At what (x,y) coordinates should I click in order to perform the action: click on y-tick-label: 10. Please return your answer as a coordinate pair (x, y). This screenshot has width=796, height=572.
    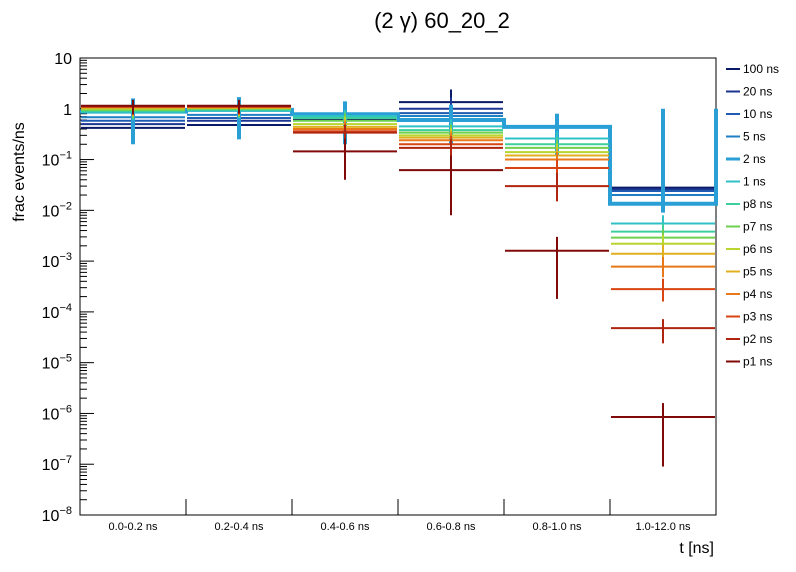
    Looking at the image, I should click on (63, 59).